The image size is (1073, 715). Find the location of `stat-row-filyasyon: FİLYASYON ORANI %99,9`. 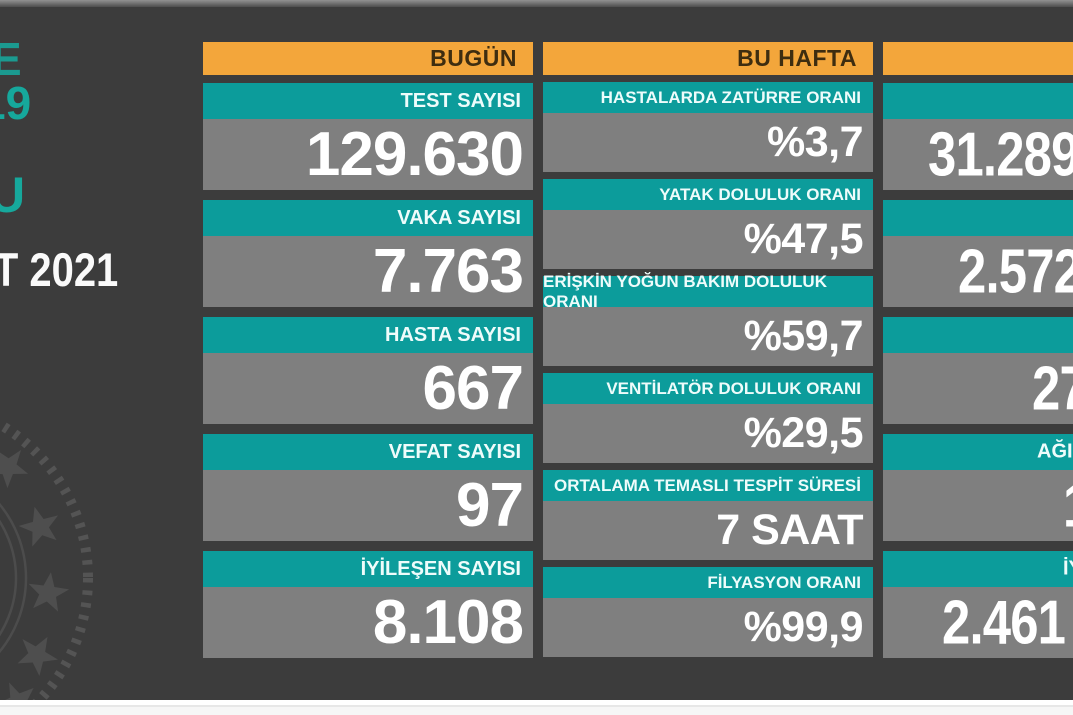

stat-row-filyasyon: FİLYASYON ORANI %99,9 is located at coordinates (708, 612).